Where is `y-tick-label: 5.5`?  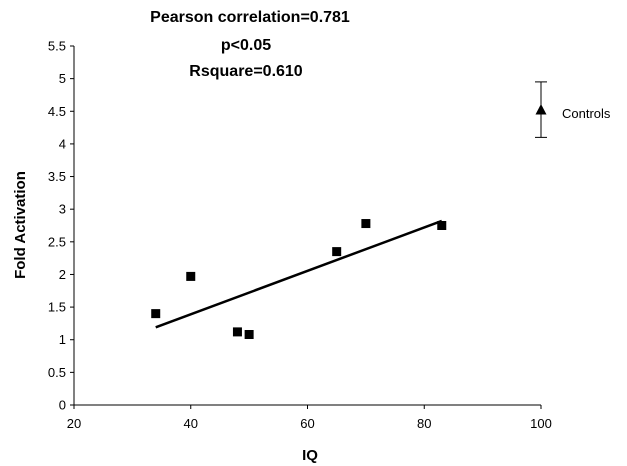 y-tick-label: 5.5 is located at coordinates (57, 46).